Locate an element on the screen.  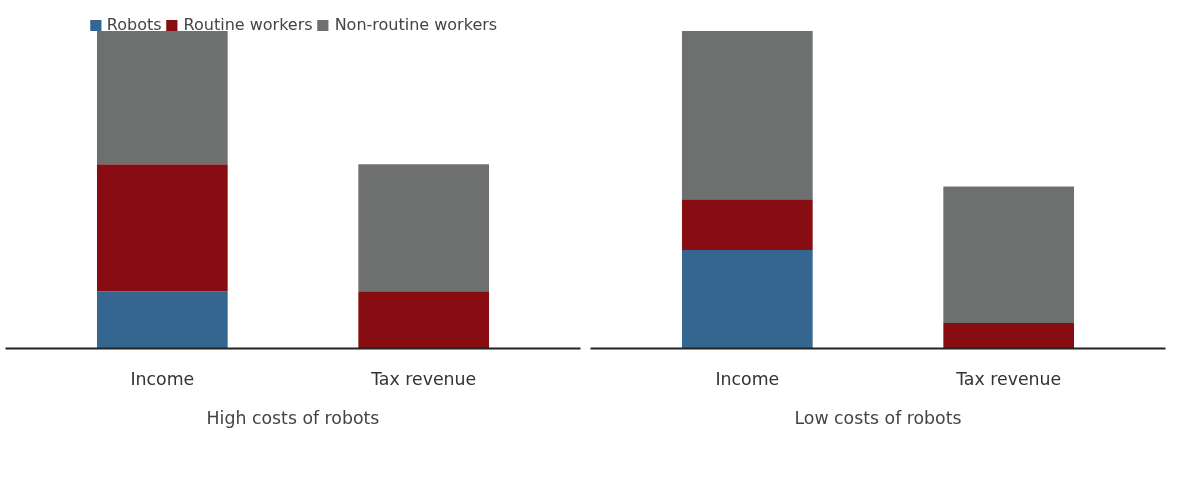
x-axis-title: Low costs of robots is located at coordinates (878, 417).